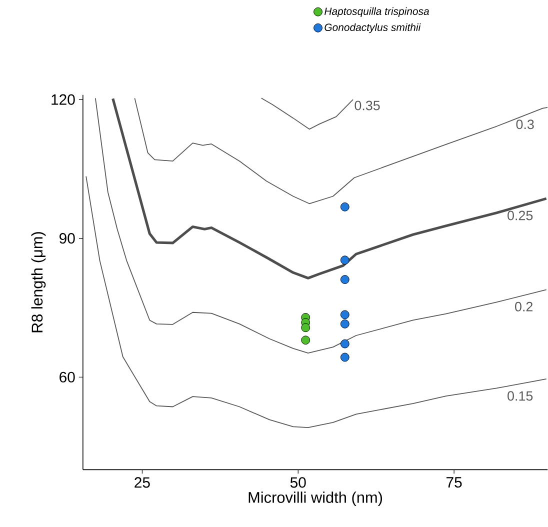  Describe the element at coordinates (67, 238) in the screenshot. I see `y-tick-label: 90` at that location.